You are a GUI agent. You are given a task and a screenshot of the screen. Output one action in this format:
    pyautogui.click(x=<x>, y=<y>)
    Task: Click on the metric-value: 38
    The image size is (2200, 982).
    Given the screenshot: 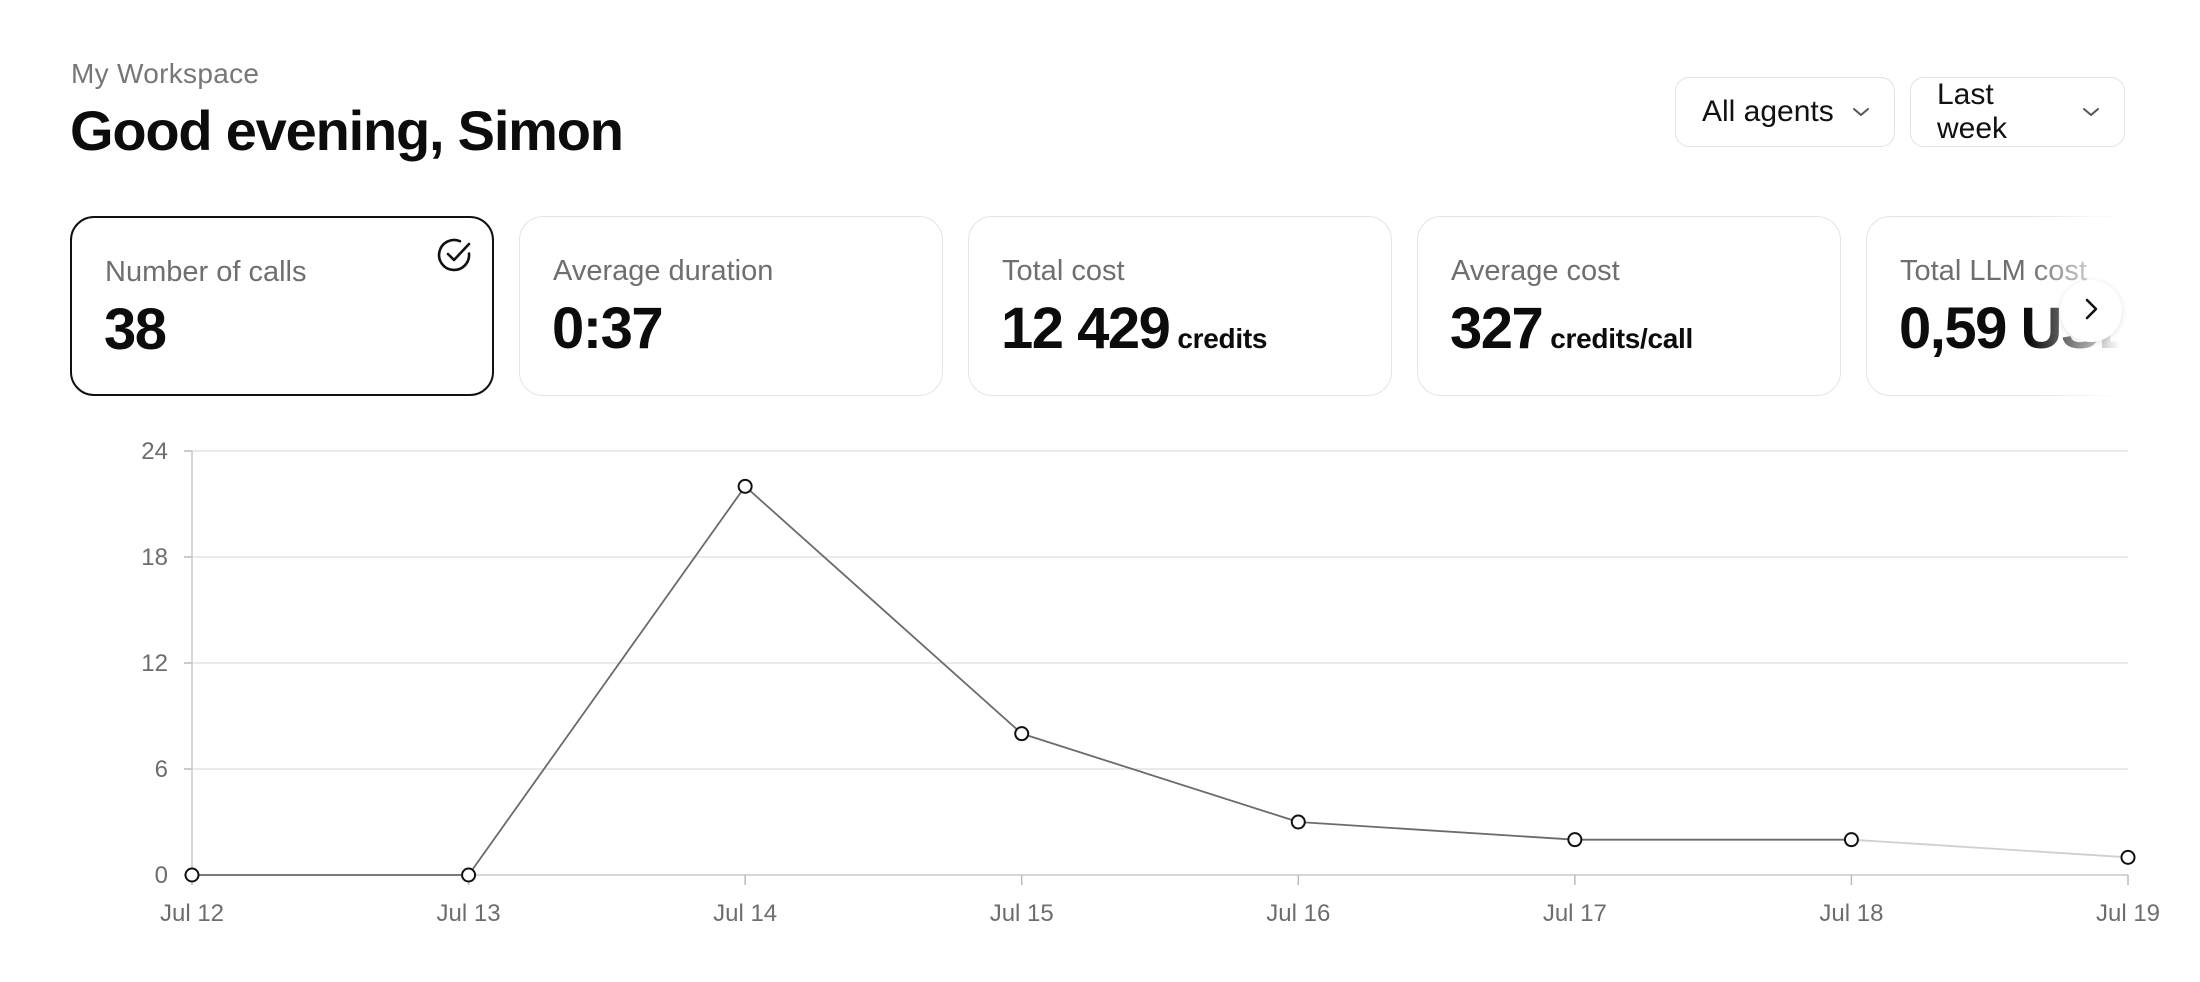 What is the action you would take?
    pyautogui.click(x=135, y=329)
    